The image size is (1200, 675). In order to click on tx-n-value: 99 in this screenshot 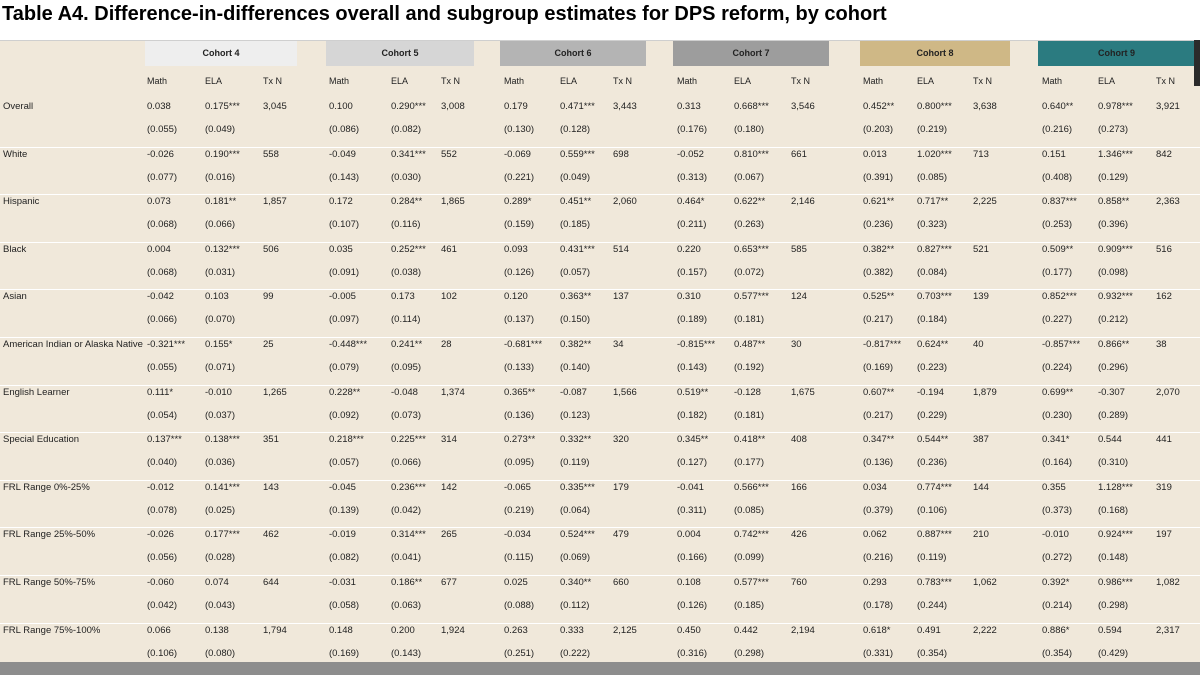, I will do `click(268, 297)`.